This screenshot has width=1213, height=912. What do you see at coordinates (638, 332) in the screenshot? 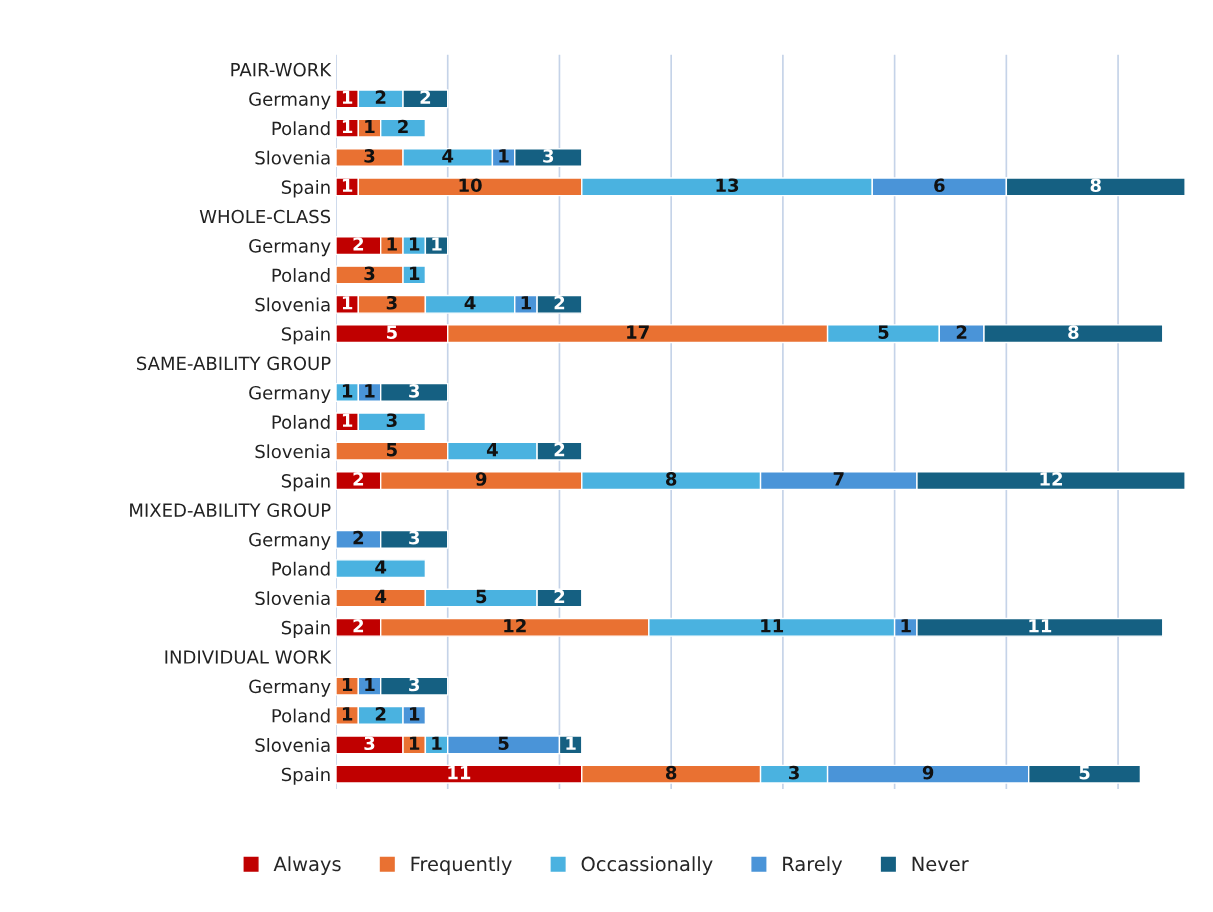
I see `data-label: 17` at bounding box center [638, 332].